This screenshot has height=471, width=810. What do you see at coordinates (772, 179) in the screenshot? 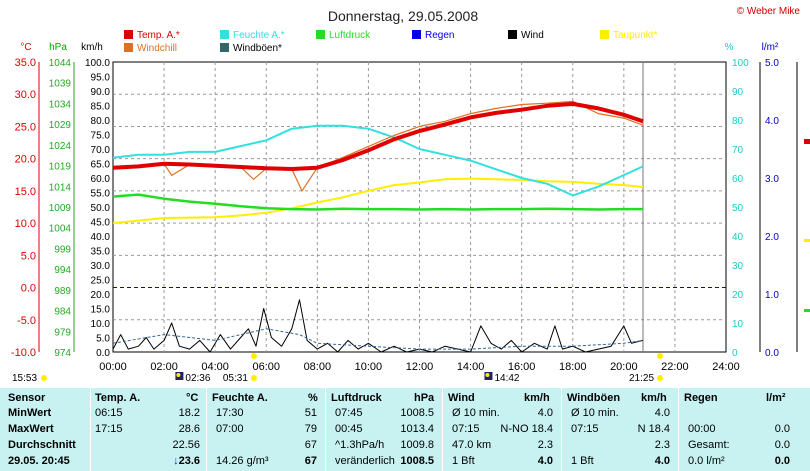
I see `rain-tick-label: 3.0` at bounding box center [772, 179].